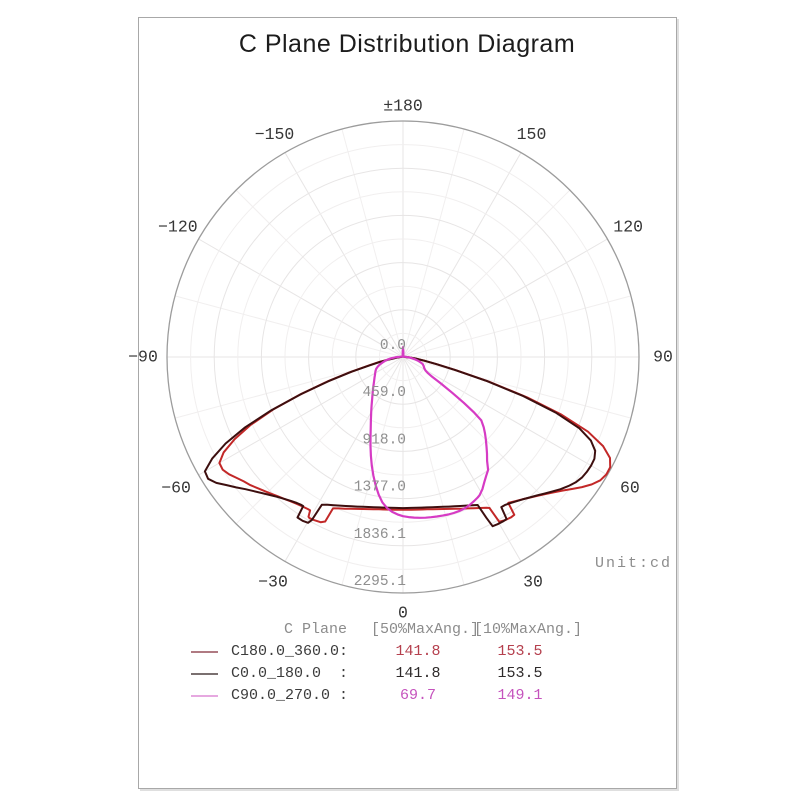  What do you see at coordinates (384, 440) in the screenshot?
I see `radial-label: 918.0` at bounding box center [384, 440].